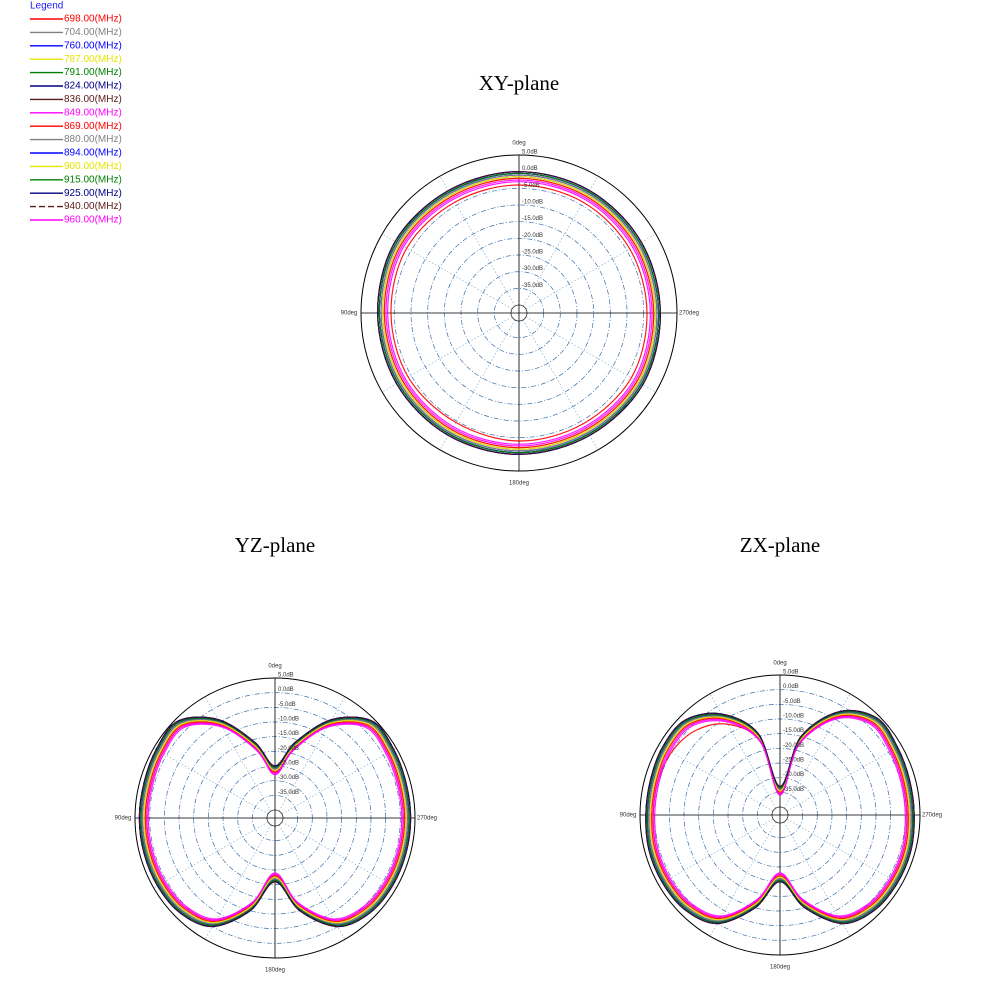 This screenshot has height=1005, width=1000. Describe the element at coordinates (93, 179) in the screenshot. I see `legend-label: 915.00(MHz)` at that location.